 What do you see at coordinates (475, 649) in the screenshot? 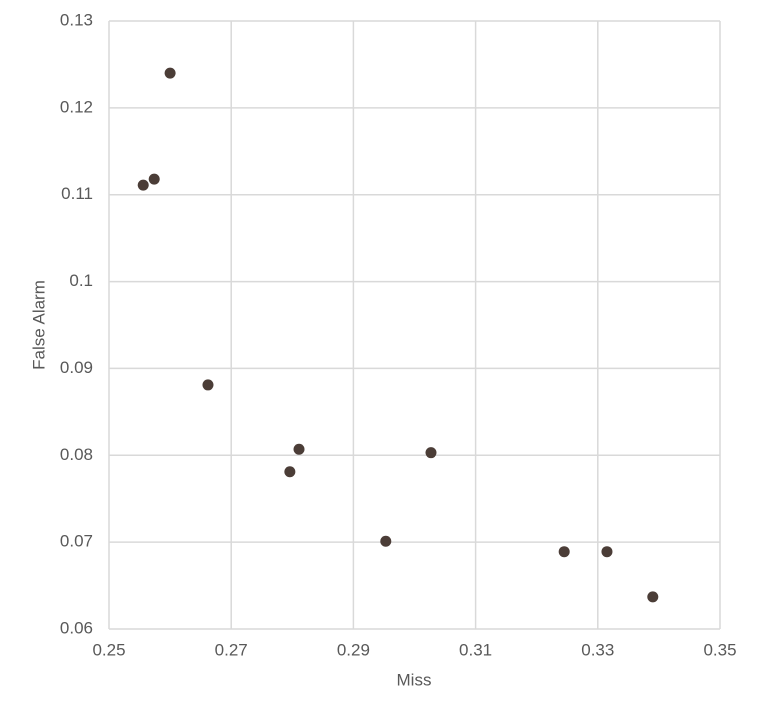
I see `x-tick-label: 0.31` at bounding box center [475, 649].